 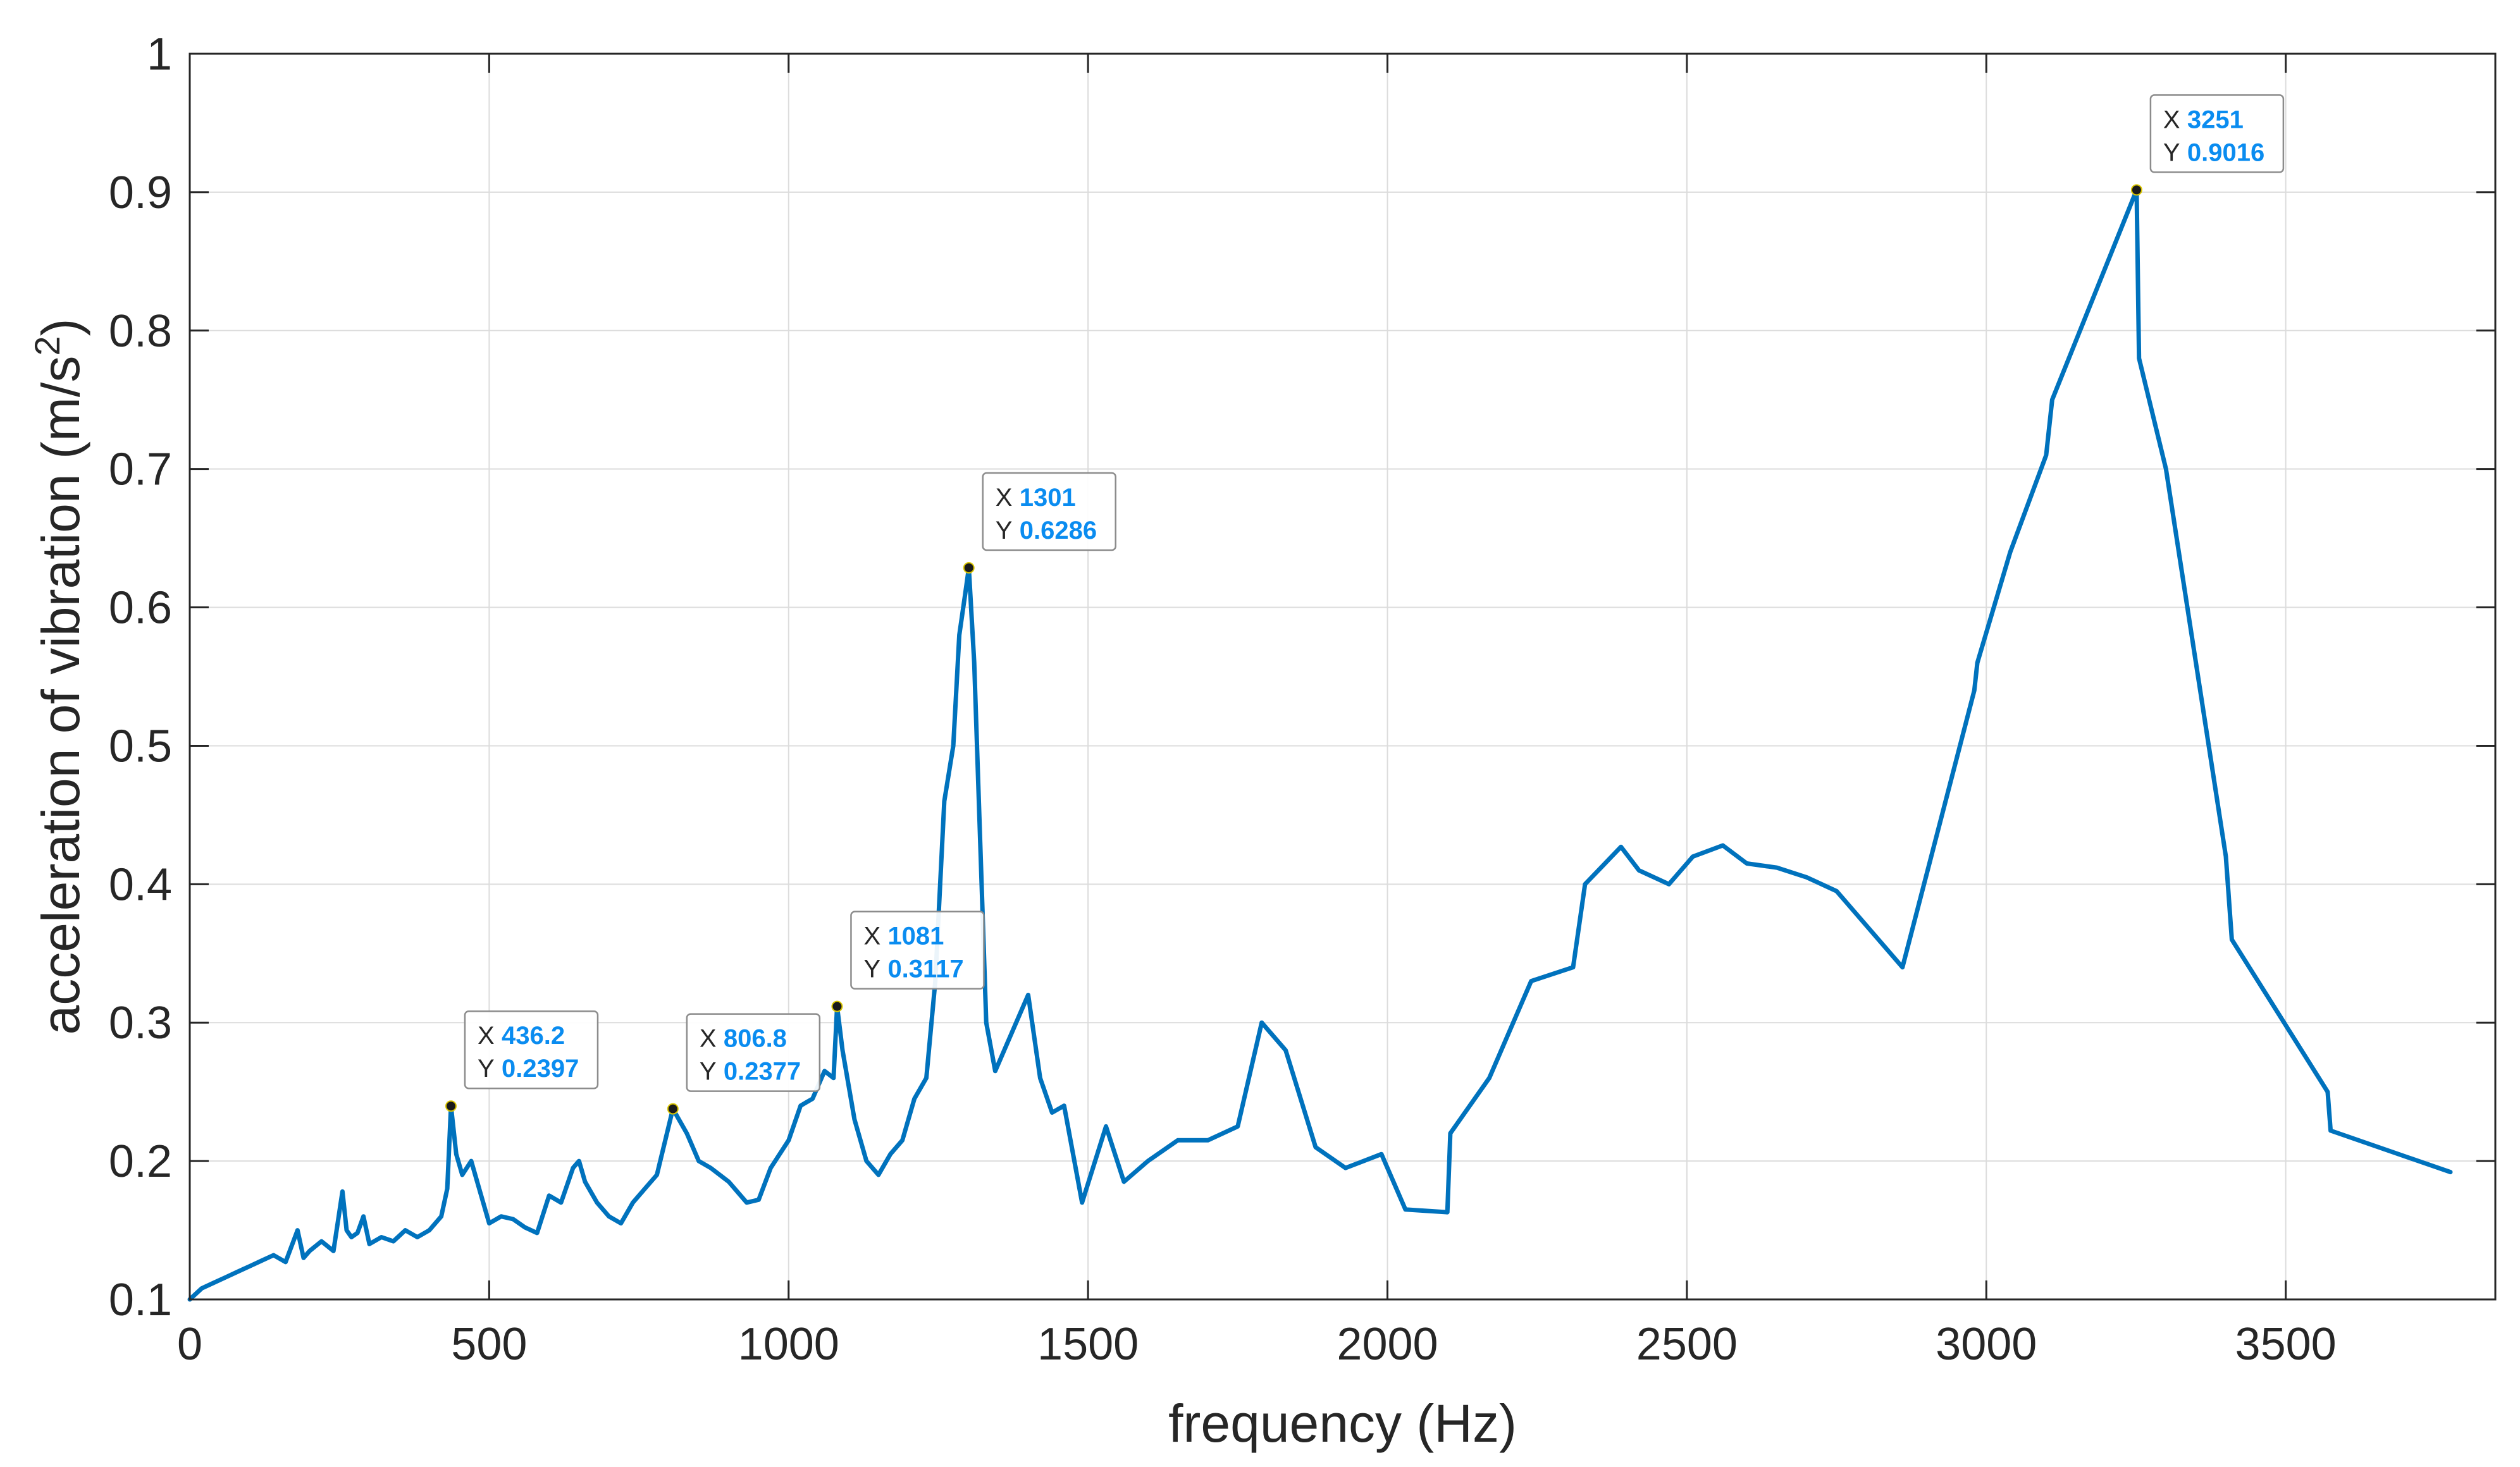 What do you see at coordinates (140, 1161) in the screenshot?
I see `y-tick-label: 0.2` at bounding box center [140, 1161].